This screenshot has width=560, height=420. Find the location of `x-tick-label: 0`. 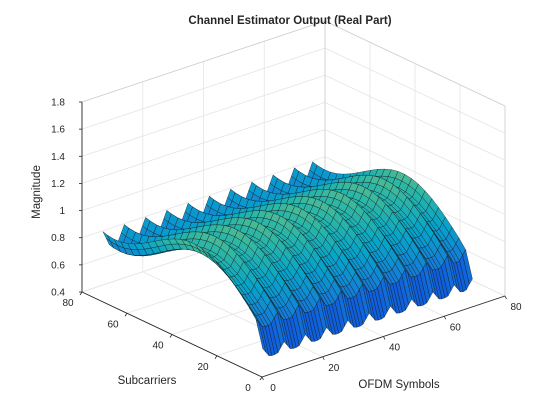

x-tick-label: 0 is located at coordinates (273, 388).